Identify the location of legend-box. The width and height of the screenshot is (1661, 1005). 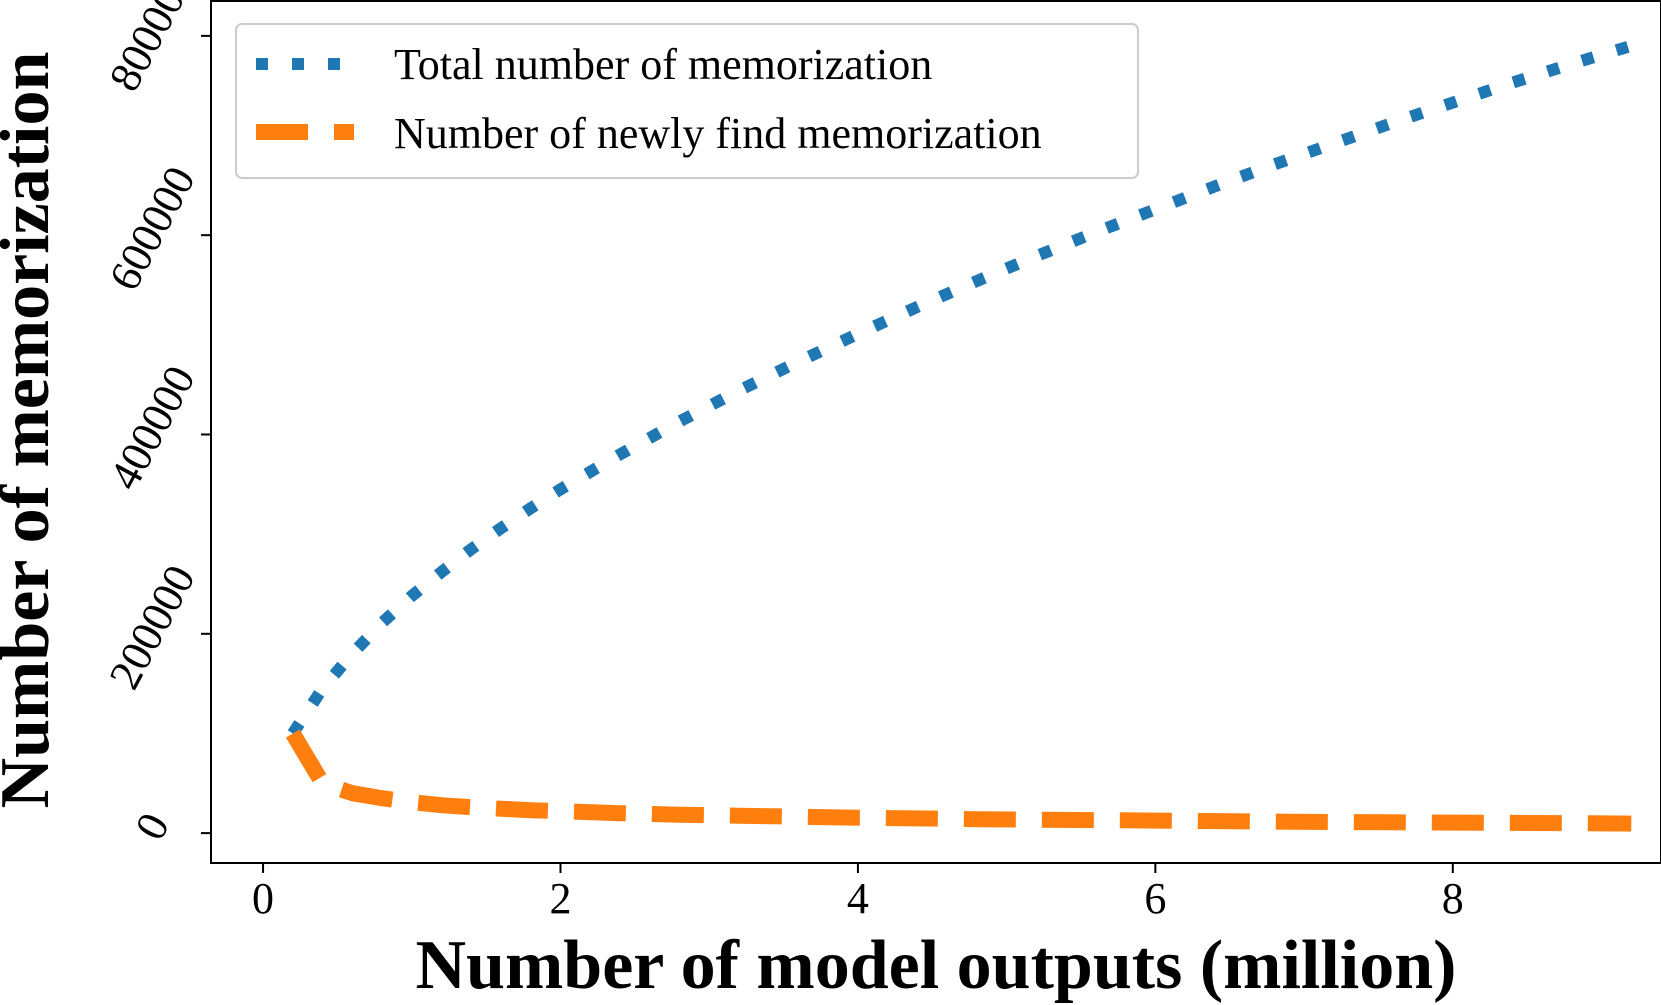
(687, 101).